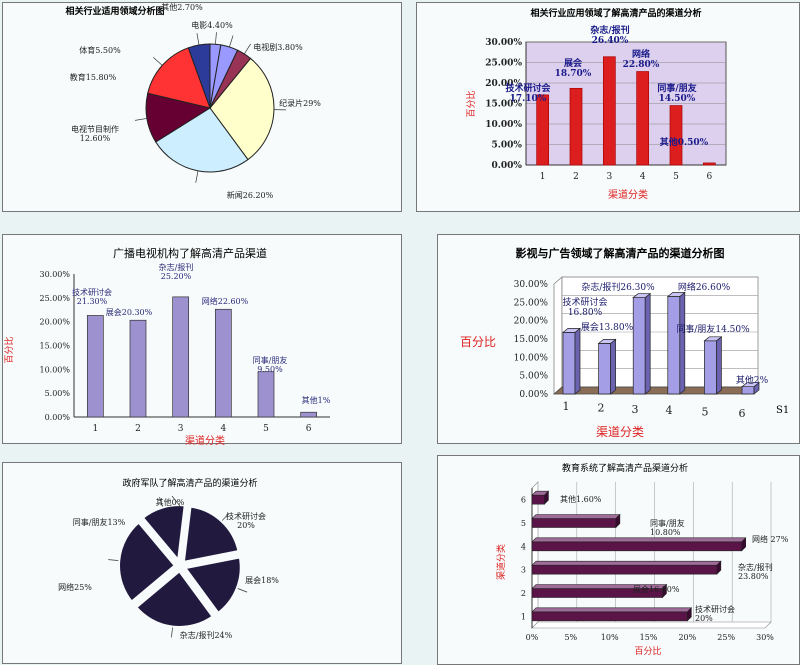 This screenshot has width=800, height=665. Describe the element at coordinates (246, 520) in the screenshot. I see `pie5-label-0: 技术研讨会 20%` at that location.